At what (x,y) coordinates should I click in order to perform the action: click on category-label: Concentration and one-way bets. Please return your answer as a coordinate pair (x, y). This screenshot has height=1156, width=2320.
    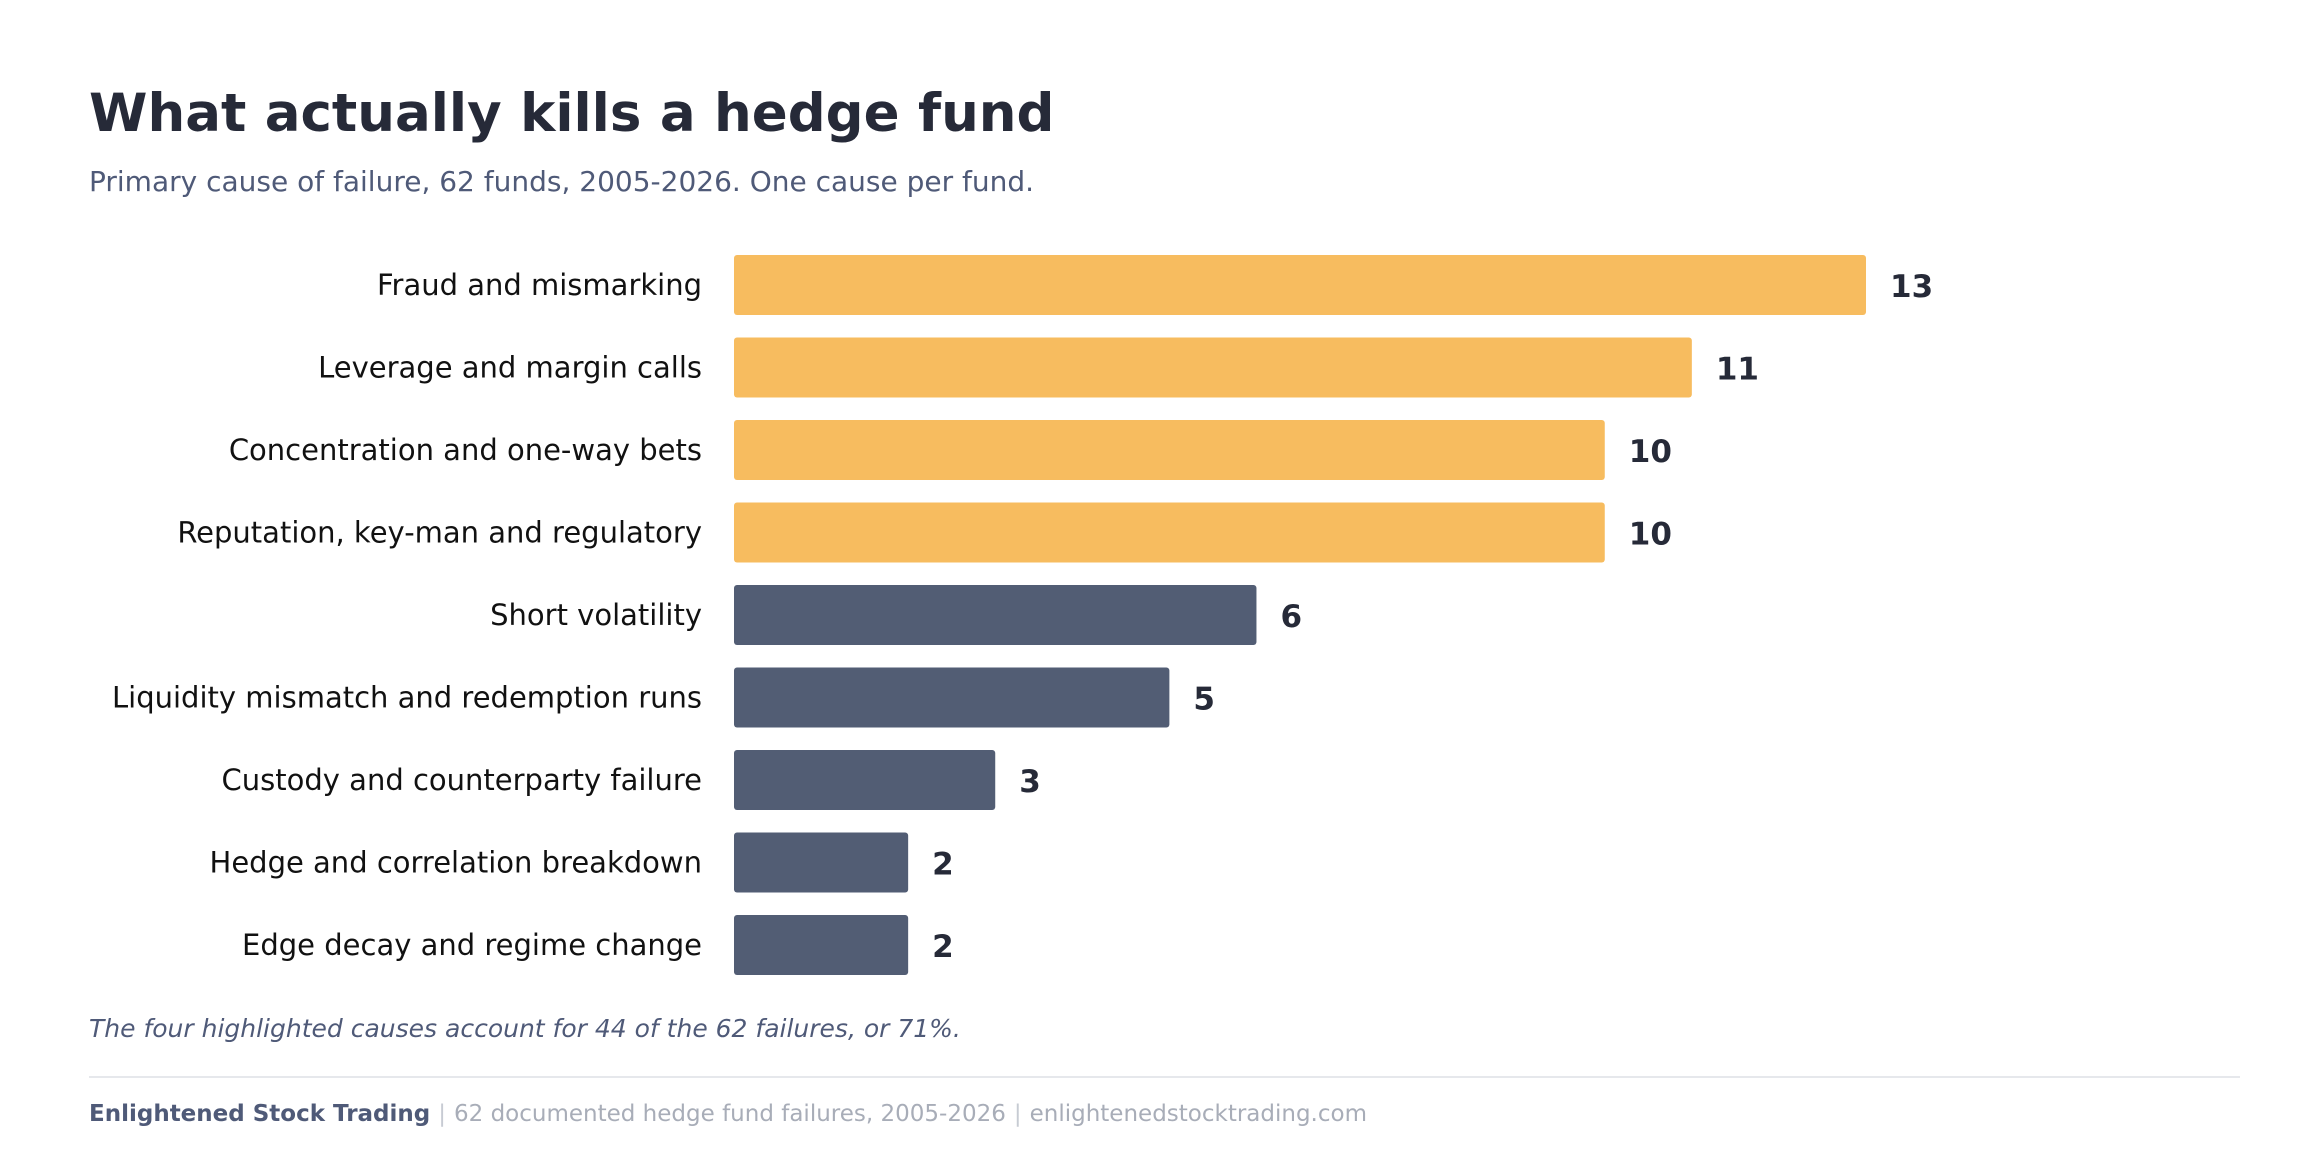
    Looking at the image, I should click on (465, 450).